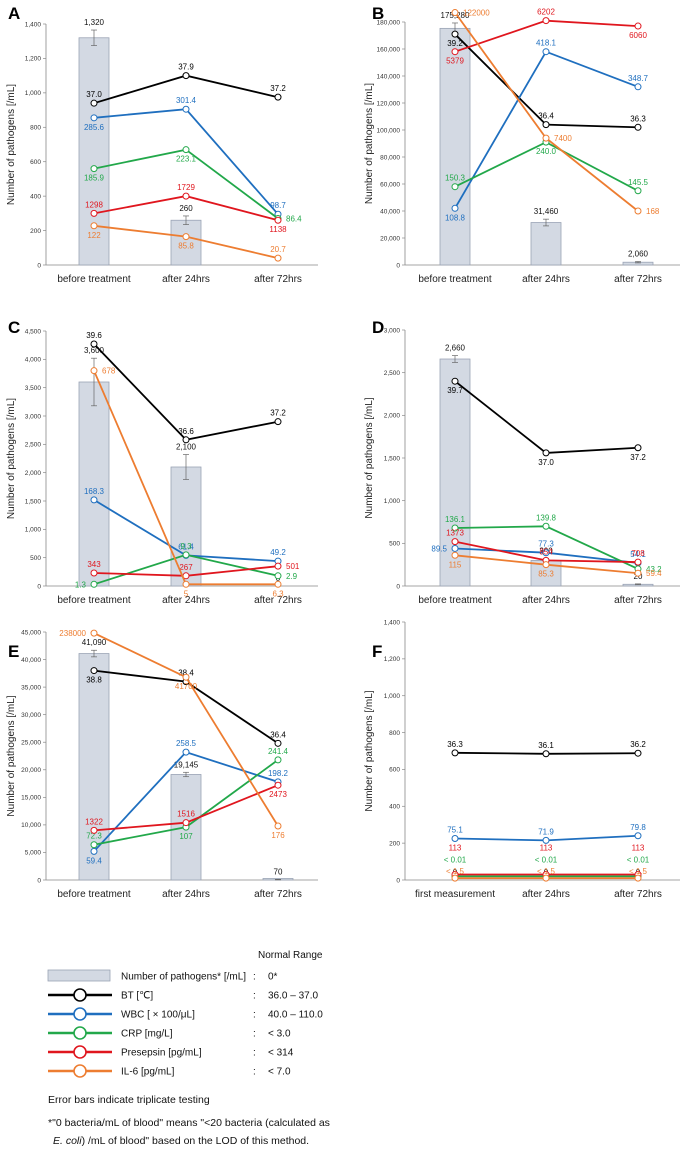  Describe the element at coordinates (377, 651) in the screenshot. I see `panel-letter: F` at that location.